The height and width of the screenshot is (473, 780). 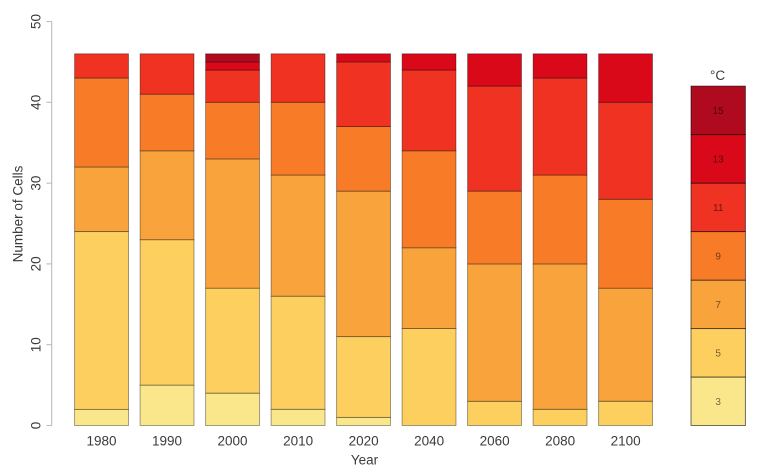 I want to click on svg-text: Number of Cells, so click(x=18, y=213).